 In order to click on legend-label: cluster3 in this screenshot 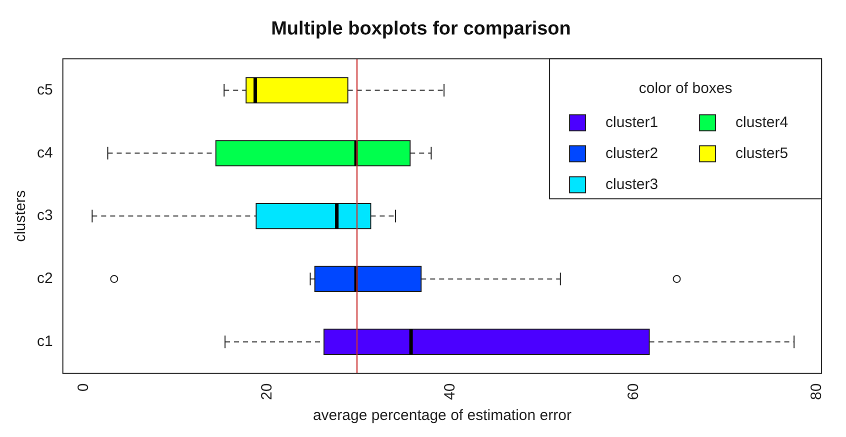, I will do `click(632, 184)`.